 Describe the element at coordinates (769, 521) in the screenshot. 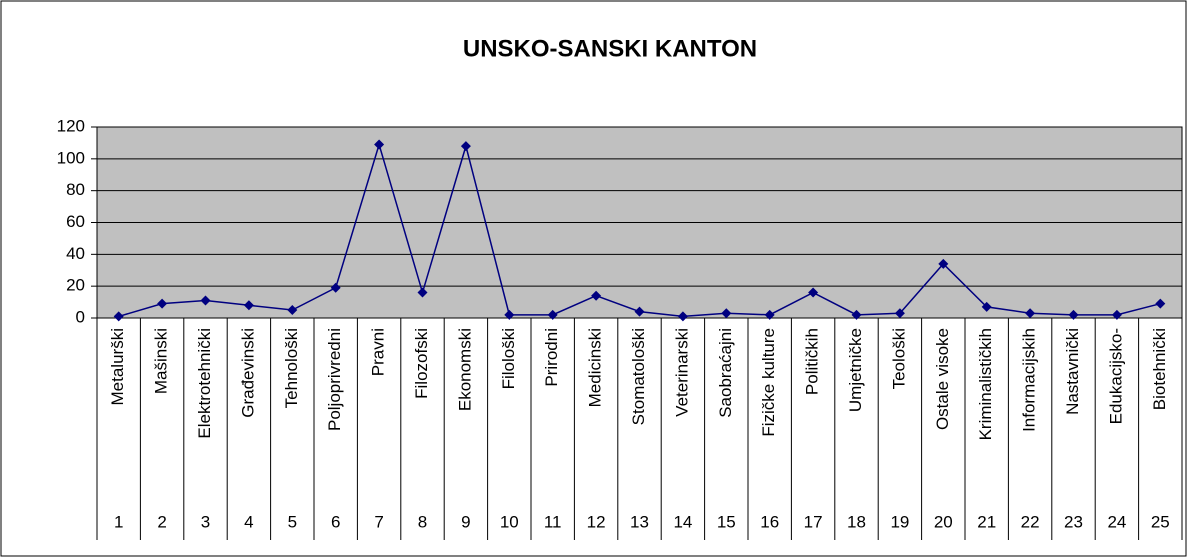

I see `x-tick-number: 16` at that location.